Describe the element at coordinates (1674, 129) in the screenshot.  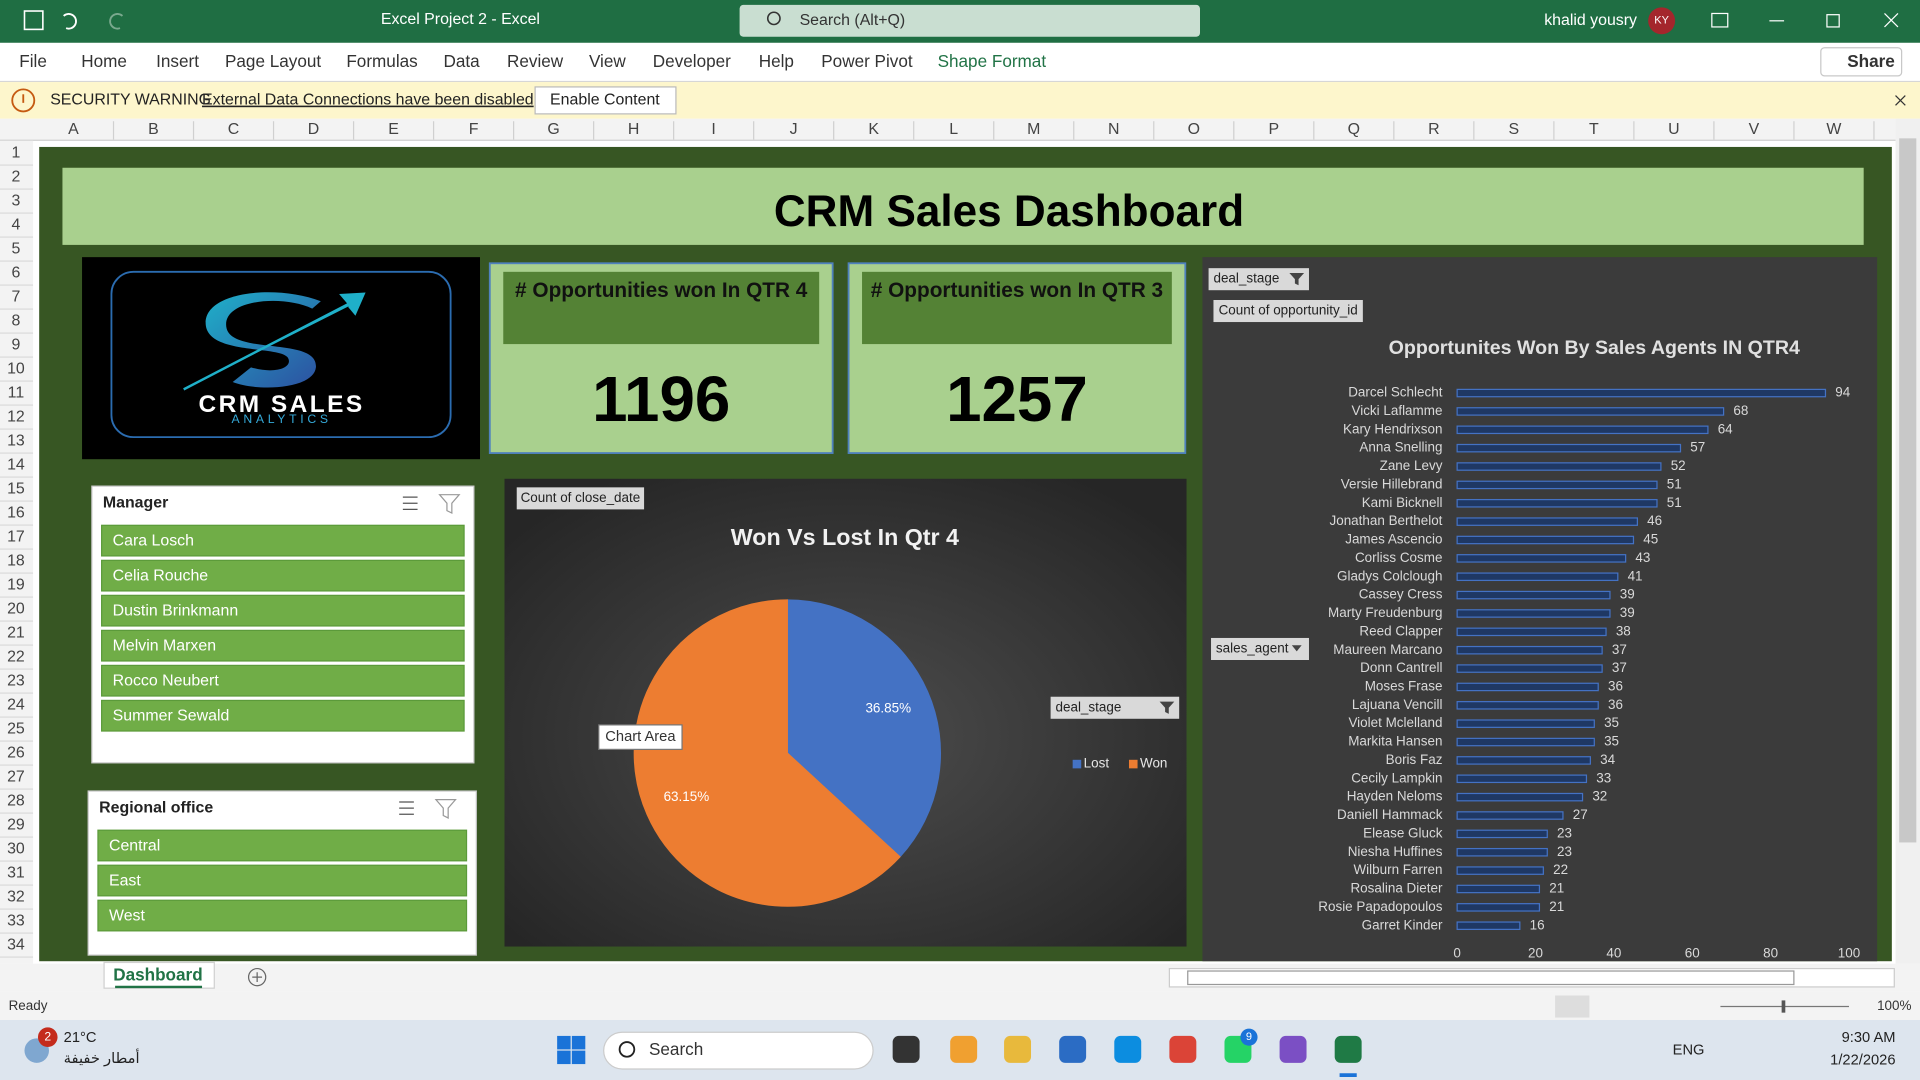
I see `column-header: U` at that location.